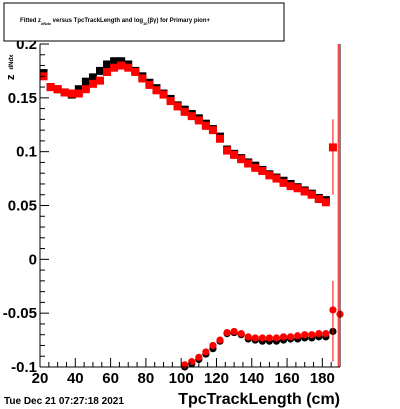 This screenshot has width=400, height=409. I want to click on timestamp: Tue Dec 21 07:27:18 2021, so click(64, 401).